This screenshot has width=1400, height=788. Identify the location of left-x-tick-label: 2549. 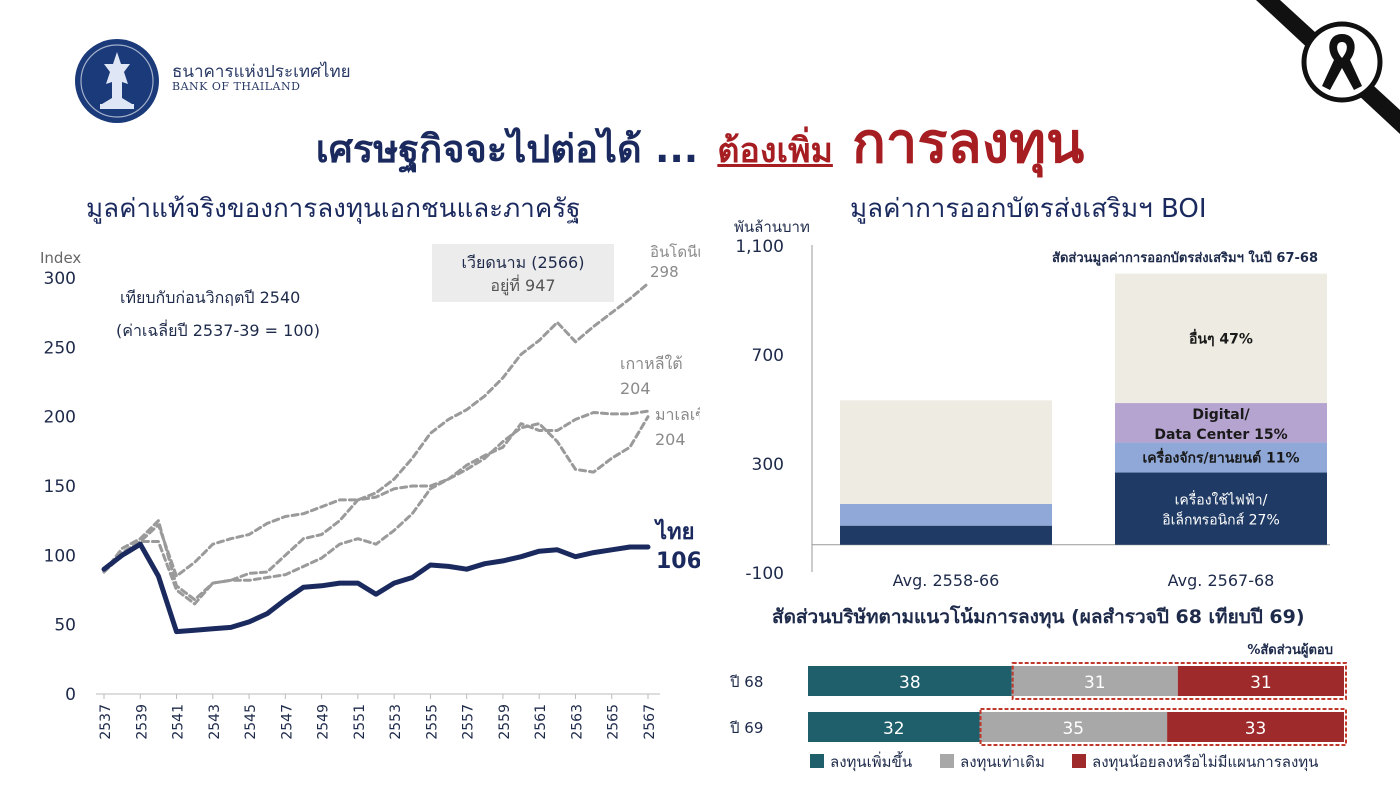
(324, 722).